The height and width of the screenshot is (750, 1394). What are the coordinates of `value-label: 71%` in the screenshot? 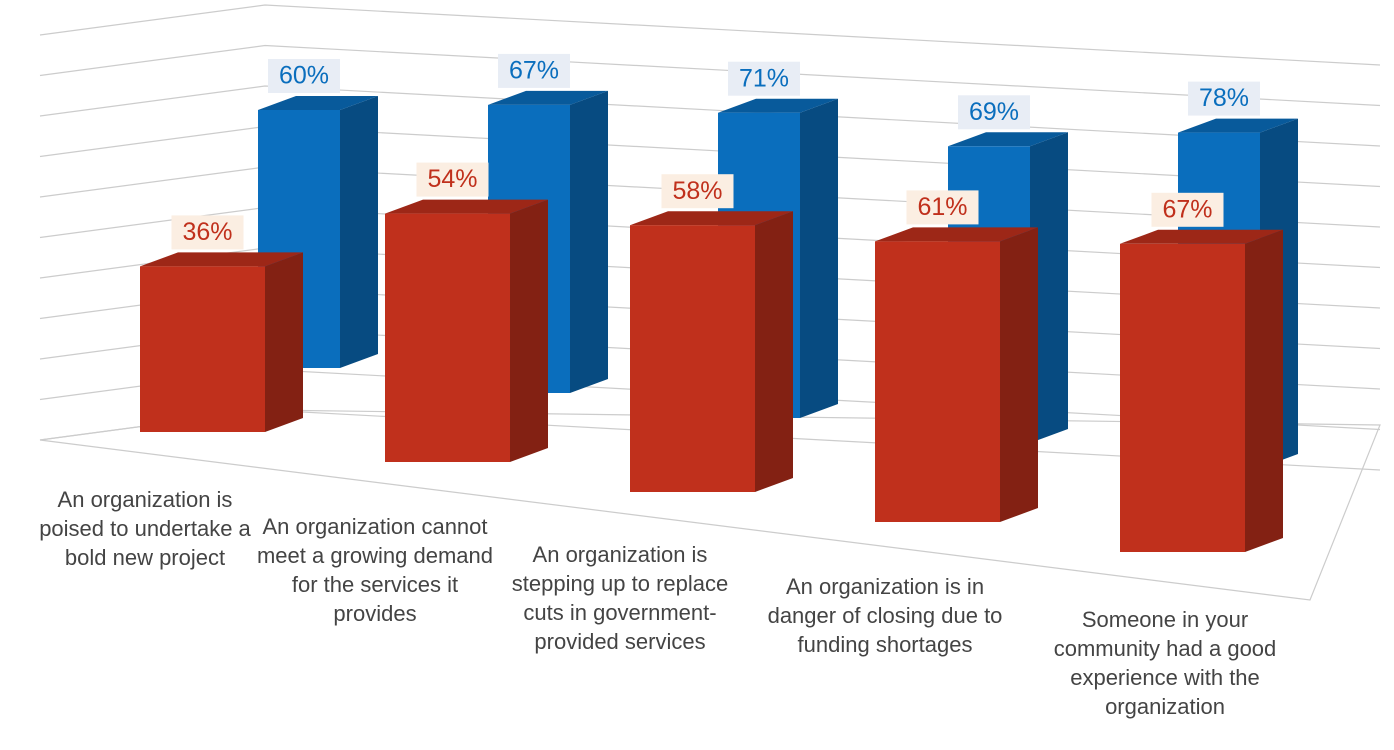 It's located at (764, 78).